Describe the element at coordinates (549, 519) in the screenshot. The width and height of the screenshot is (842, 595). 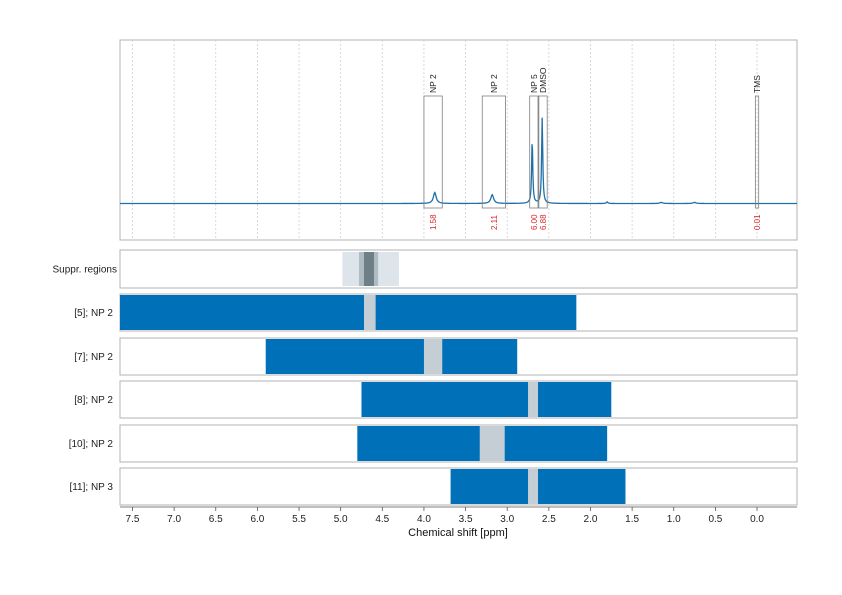
I see `x-tick-label: 2.5` at that location.